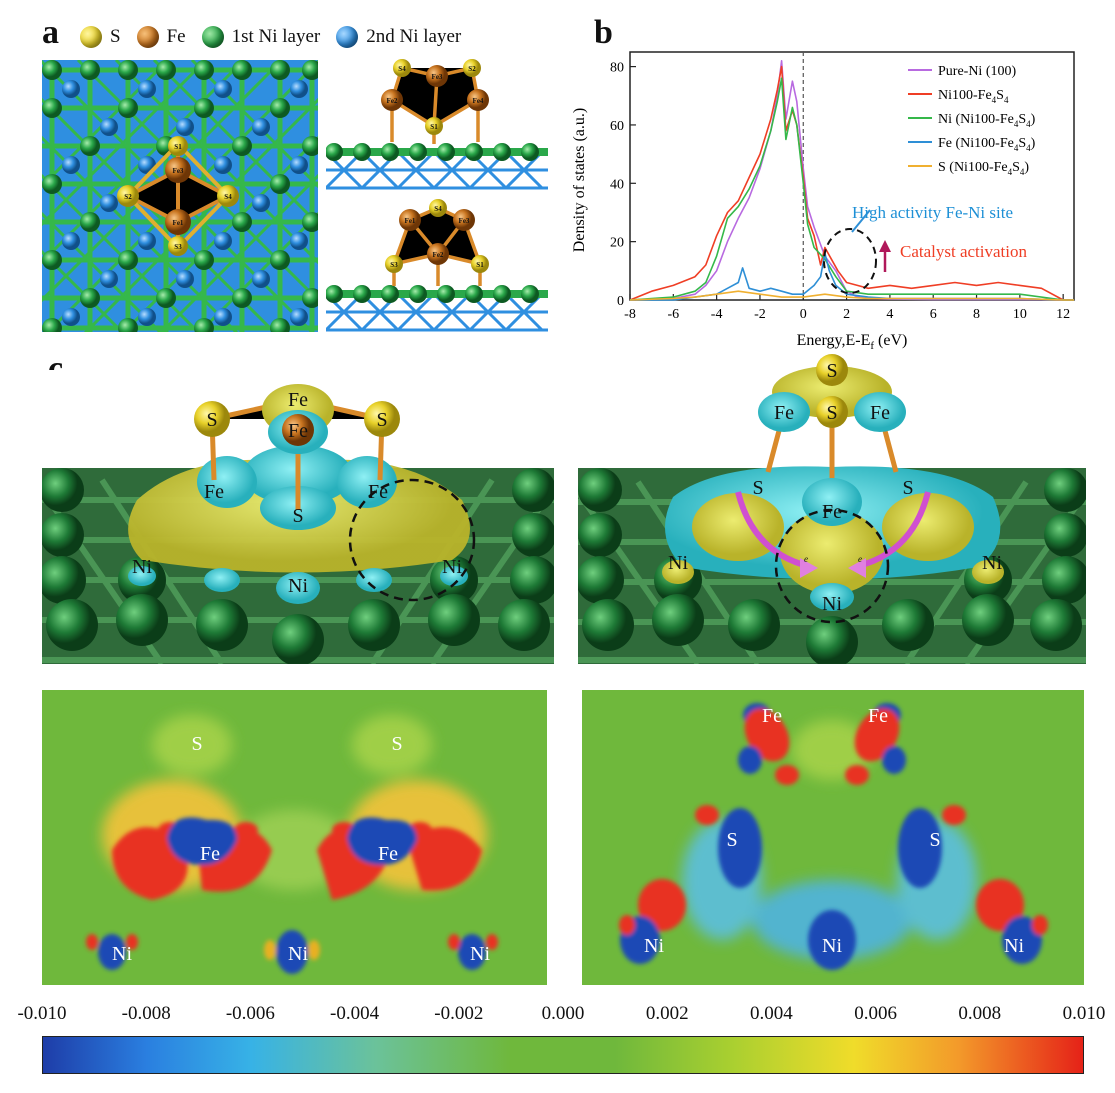 This screenshot has width=1115, height=1093. What do you see at coordinates (806, 559) in the screenshot?
I see `d-label-electron-left: e` at bounding box center [806, 559].